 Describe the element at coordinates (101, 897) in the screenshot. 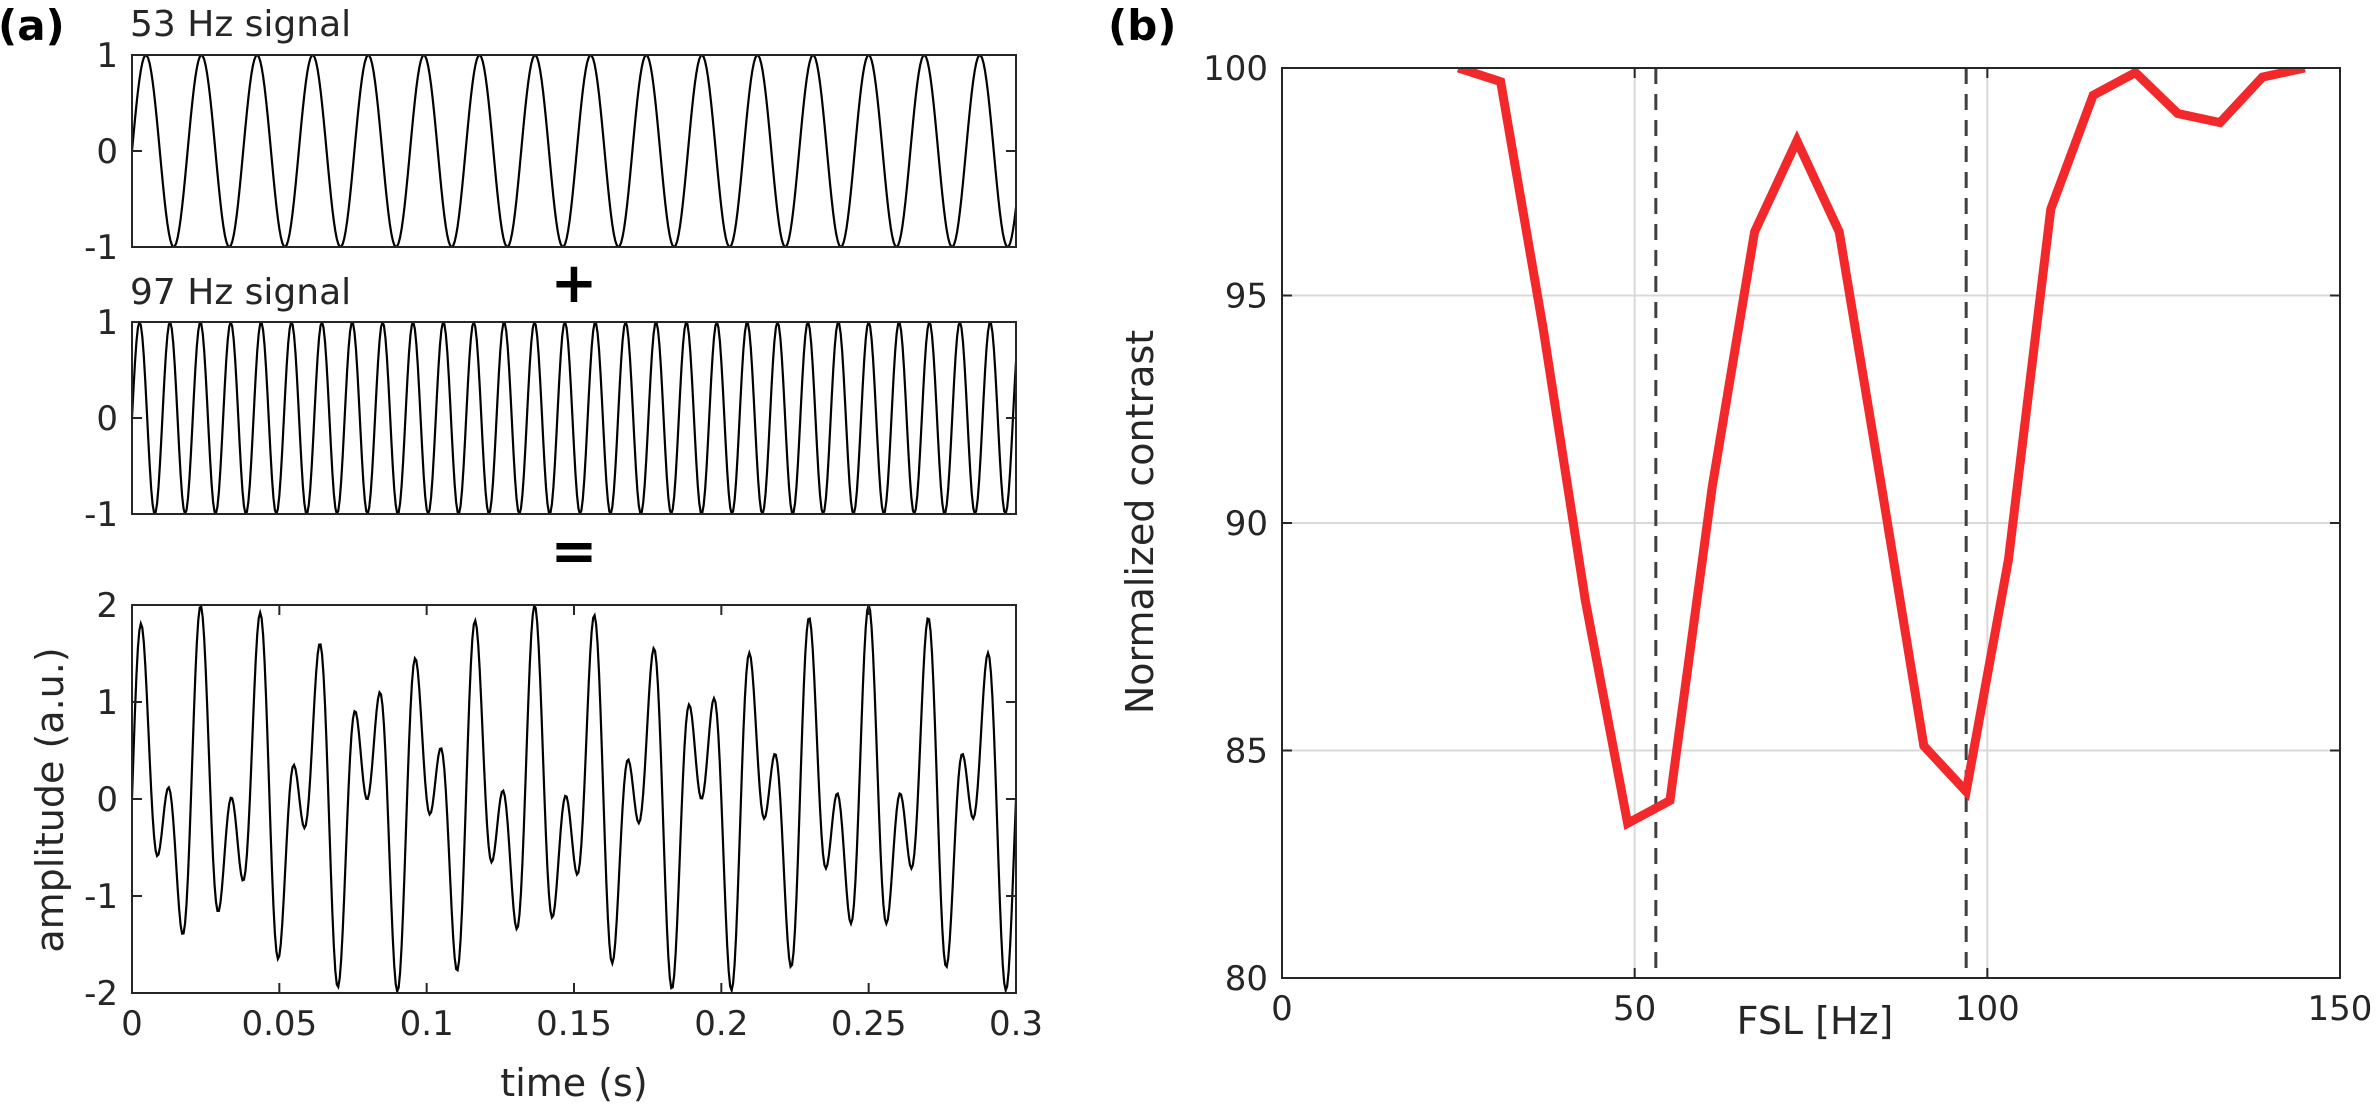

I see `sum-y-tick-label: -1` at that location.